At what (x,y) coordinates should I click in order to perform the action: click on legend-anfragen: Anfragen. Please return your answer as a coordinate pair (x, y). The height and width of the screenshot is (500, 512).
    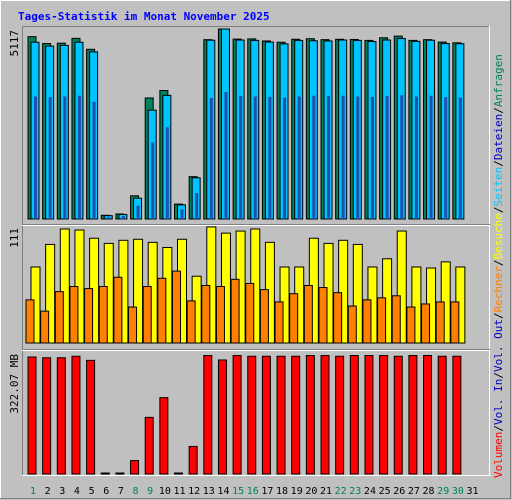
    Looking at the image, I should click on (498, 80).